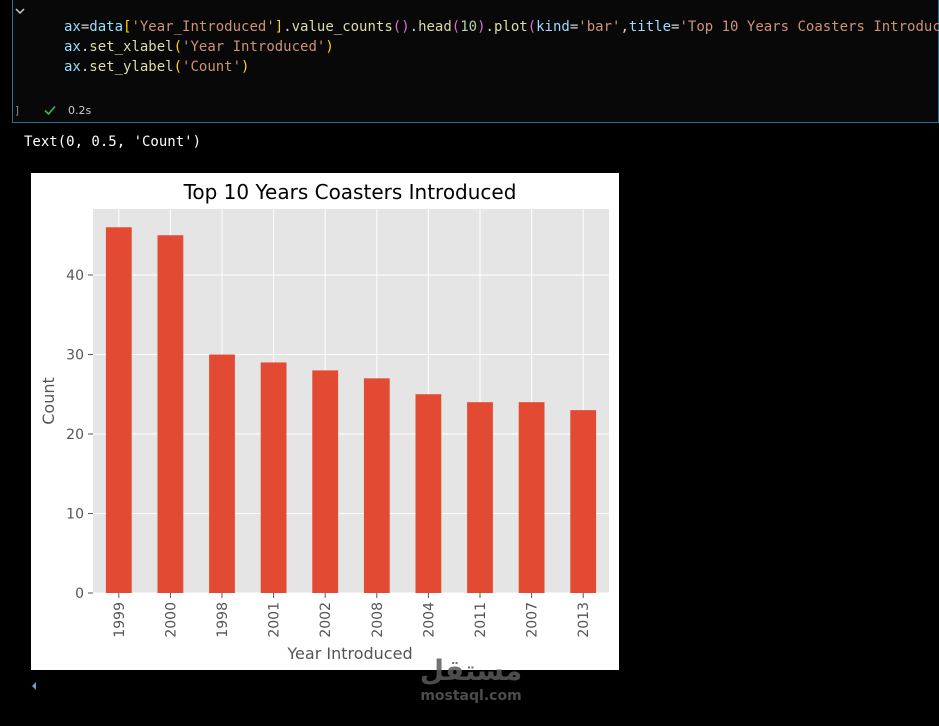 This screenshot has width=939, height=726. Describe the element at coordinates (376, 485) in the screenshot. I see `bar-2008` at that location.